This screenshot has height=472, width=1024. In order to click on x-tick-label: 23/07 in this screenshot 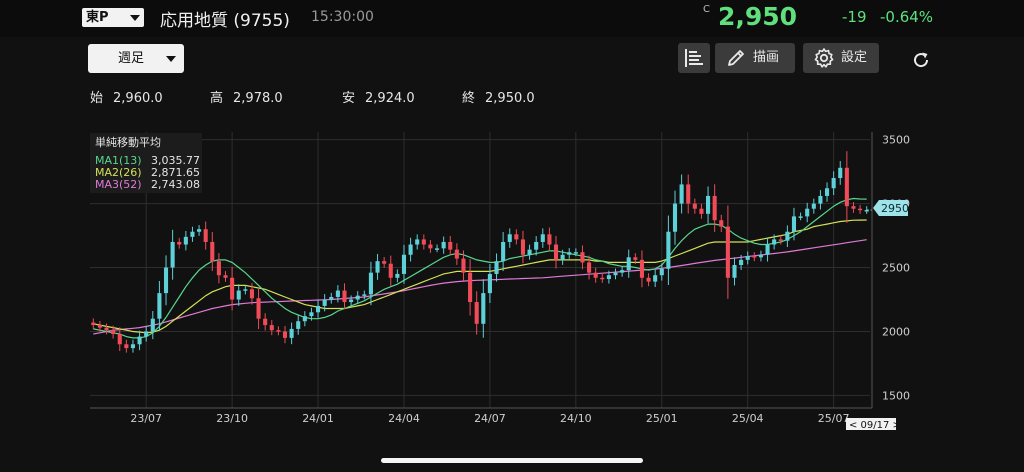, I will do `click(146, 418)`.